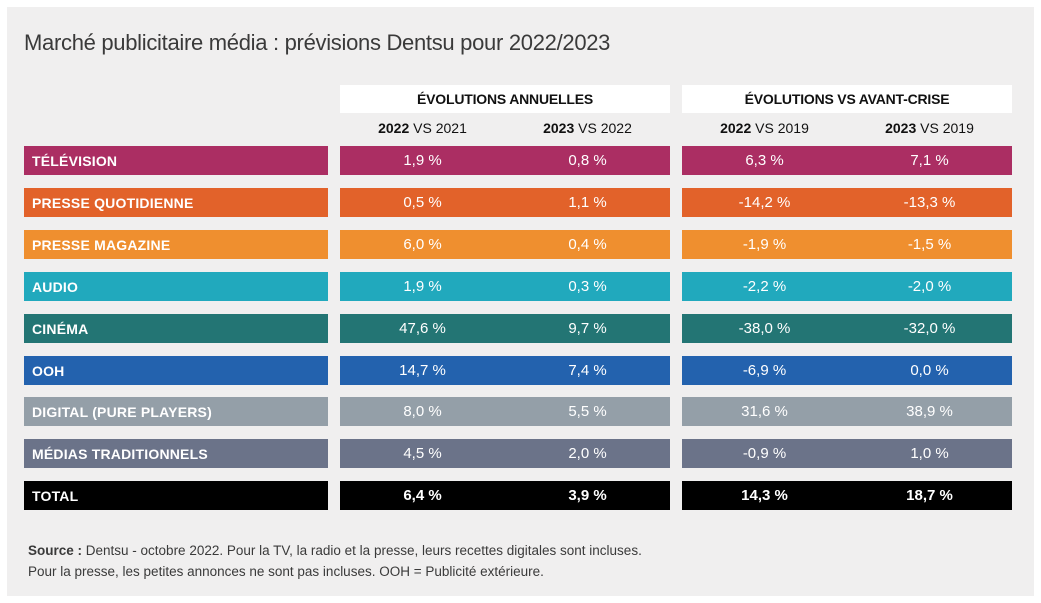  I want to click on value-cell: 1,1 %, so click(587, 202).